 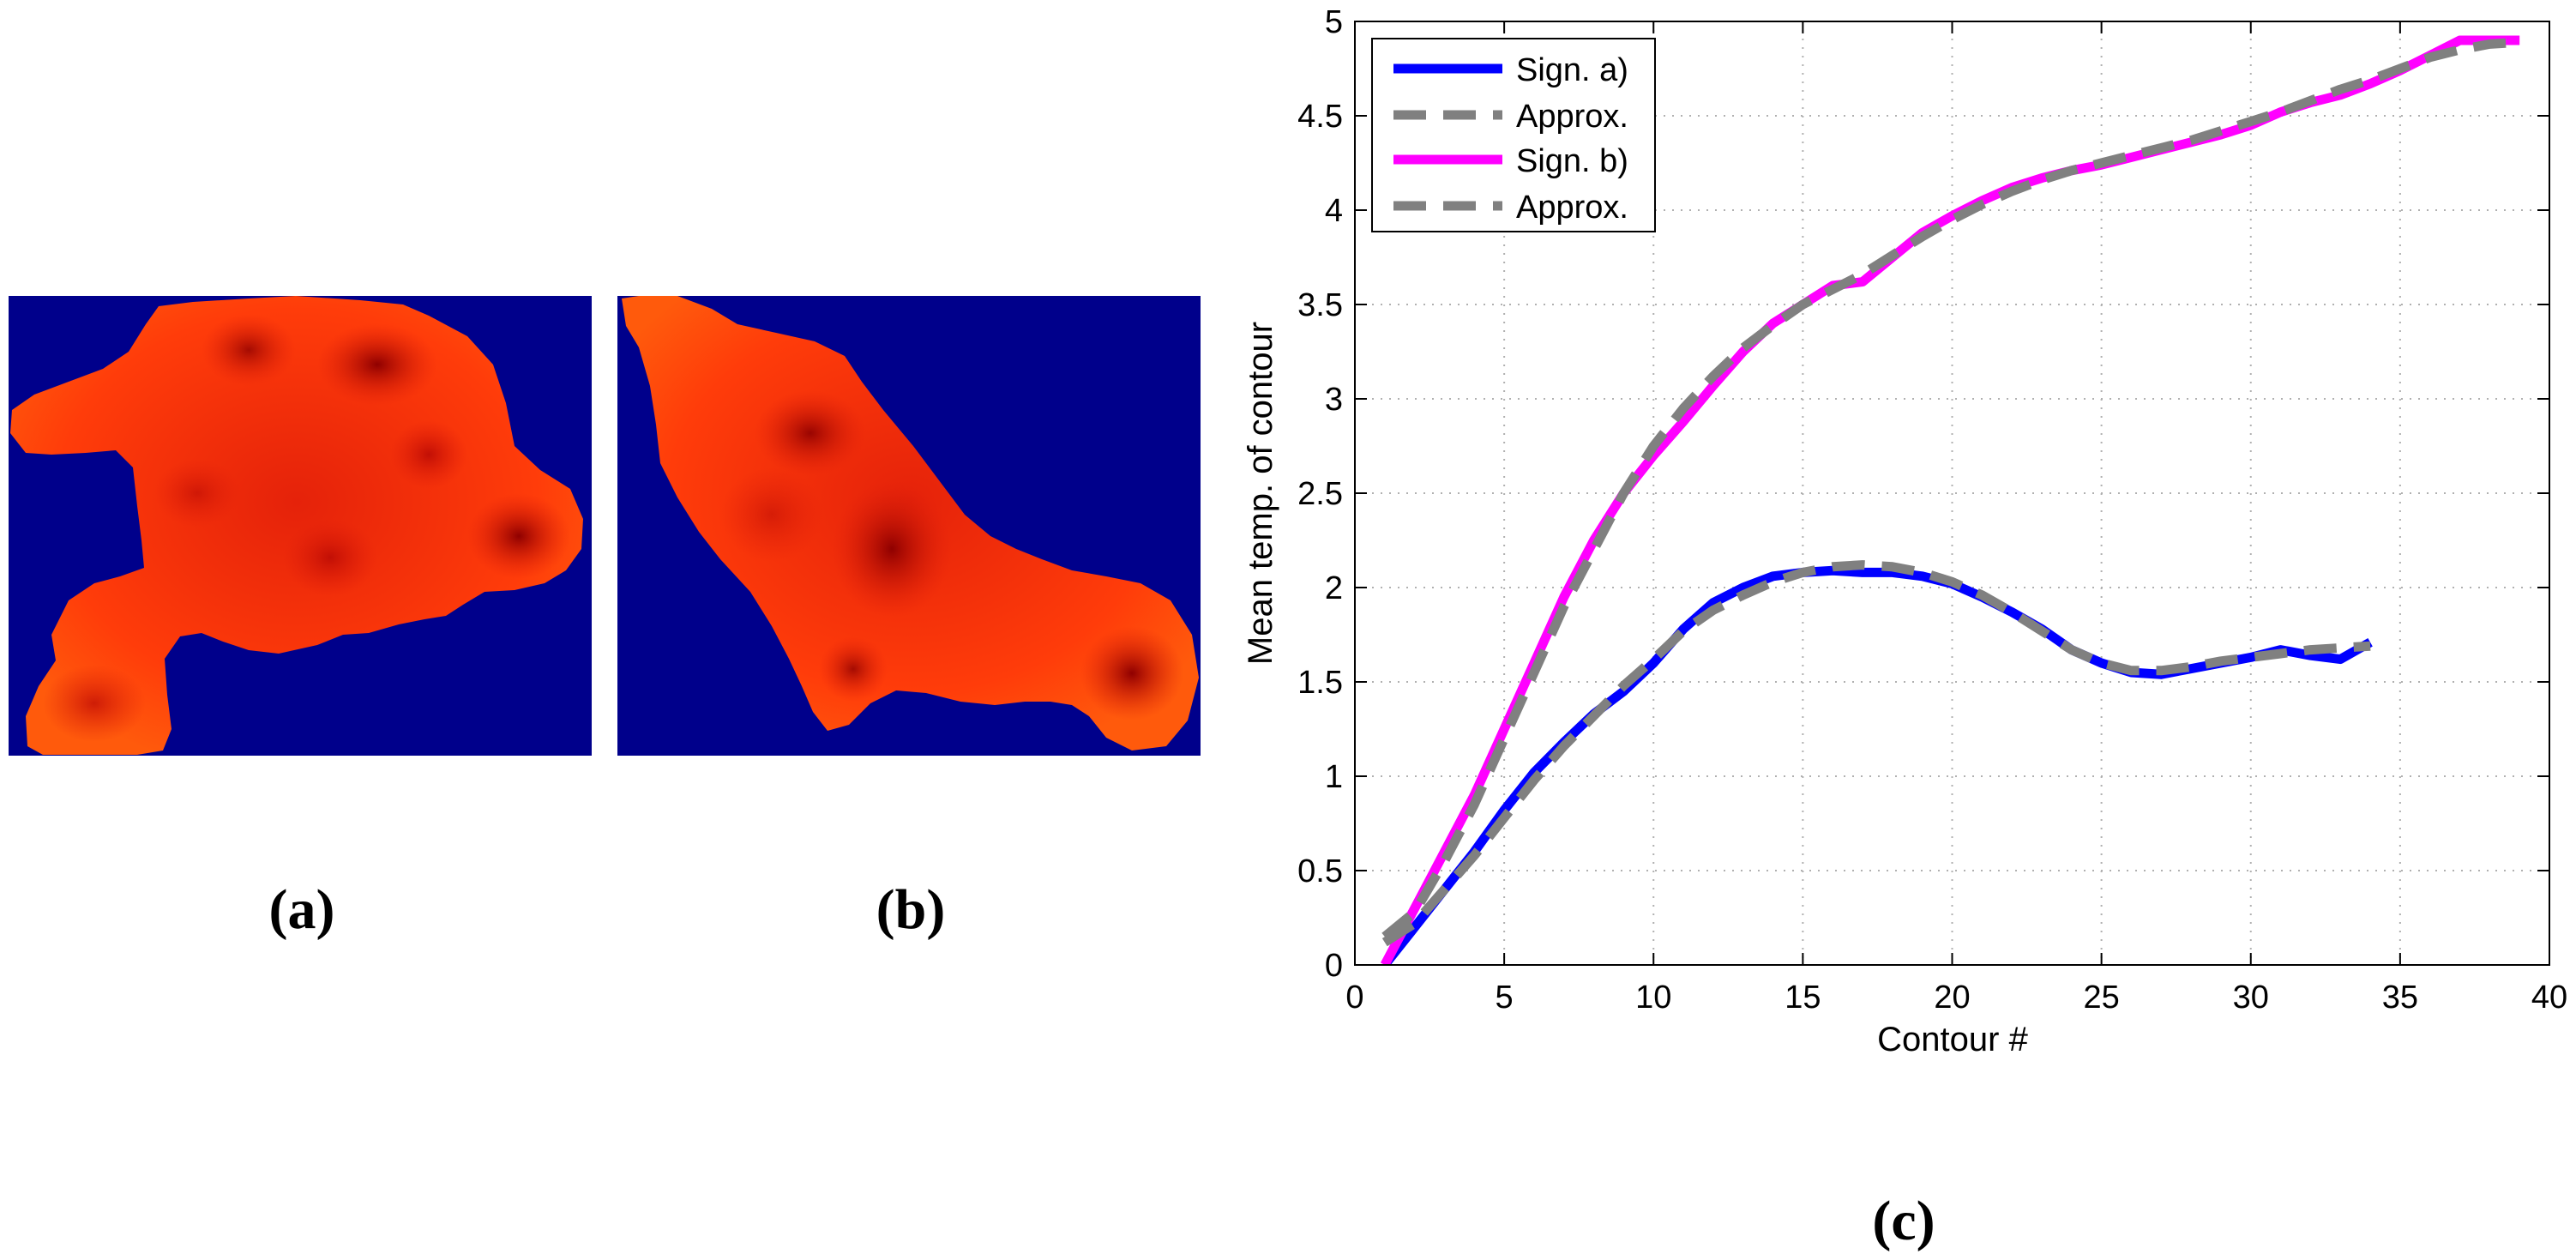 I want to click on y-tick-label: 1, so click(x=1334, y=777).